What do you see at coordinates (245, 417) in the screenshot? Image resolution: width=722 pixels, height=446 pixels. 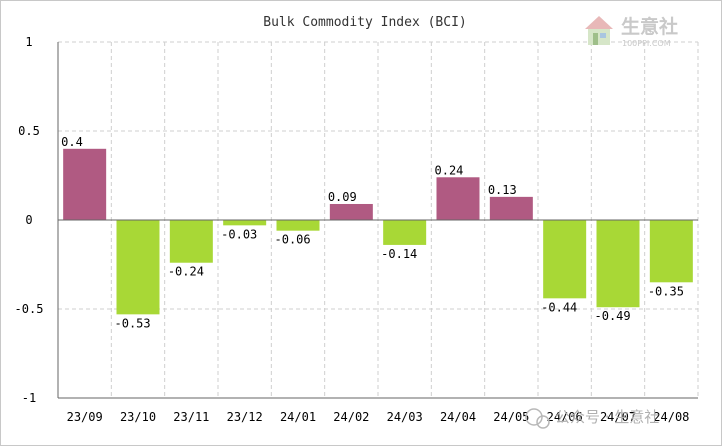 I see `x-tick-label: 23/12` at bounding box center [245, 417].